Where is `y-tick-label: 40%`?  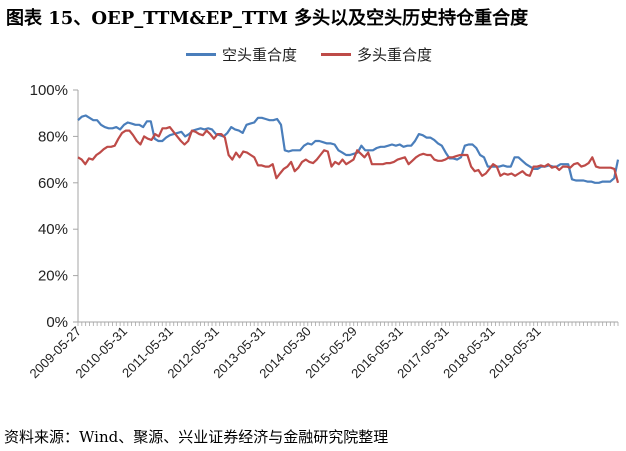 y-tick-label: 40% is located at coordinates (53, 229).